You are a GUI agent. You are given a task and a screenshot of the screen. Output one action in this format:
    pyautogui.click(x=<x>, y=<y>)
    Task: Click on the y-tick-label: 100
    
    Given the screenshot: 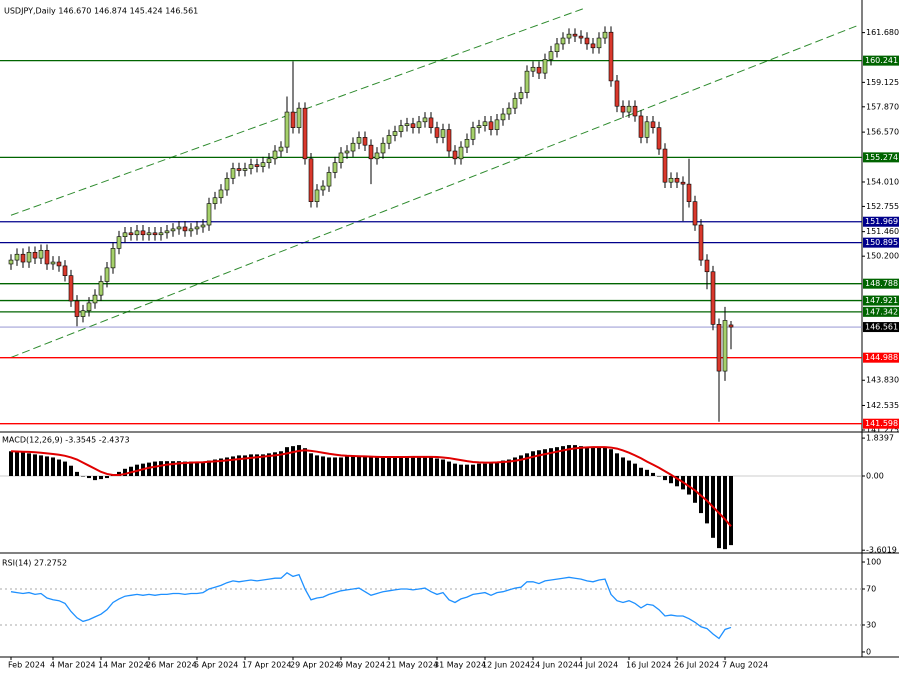 What is the action you would take?
    pyautogui.click(x=873, y=562)
    